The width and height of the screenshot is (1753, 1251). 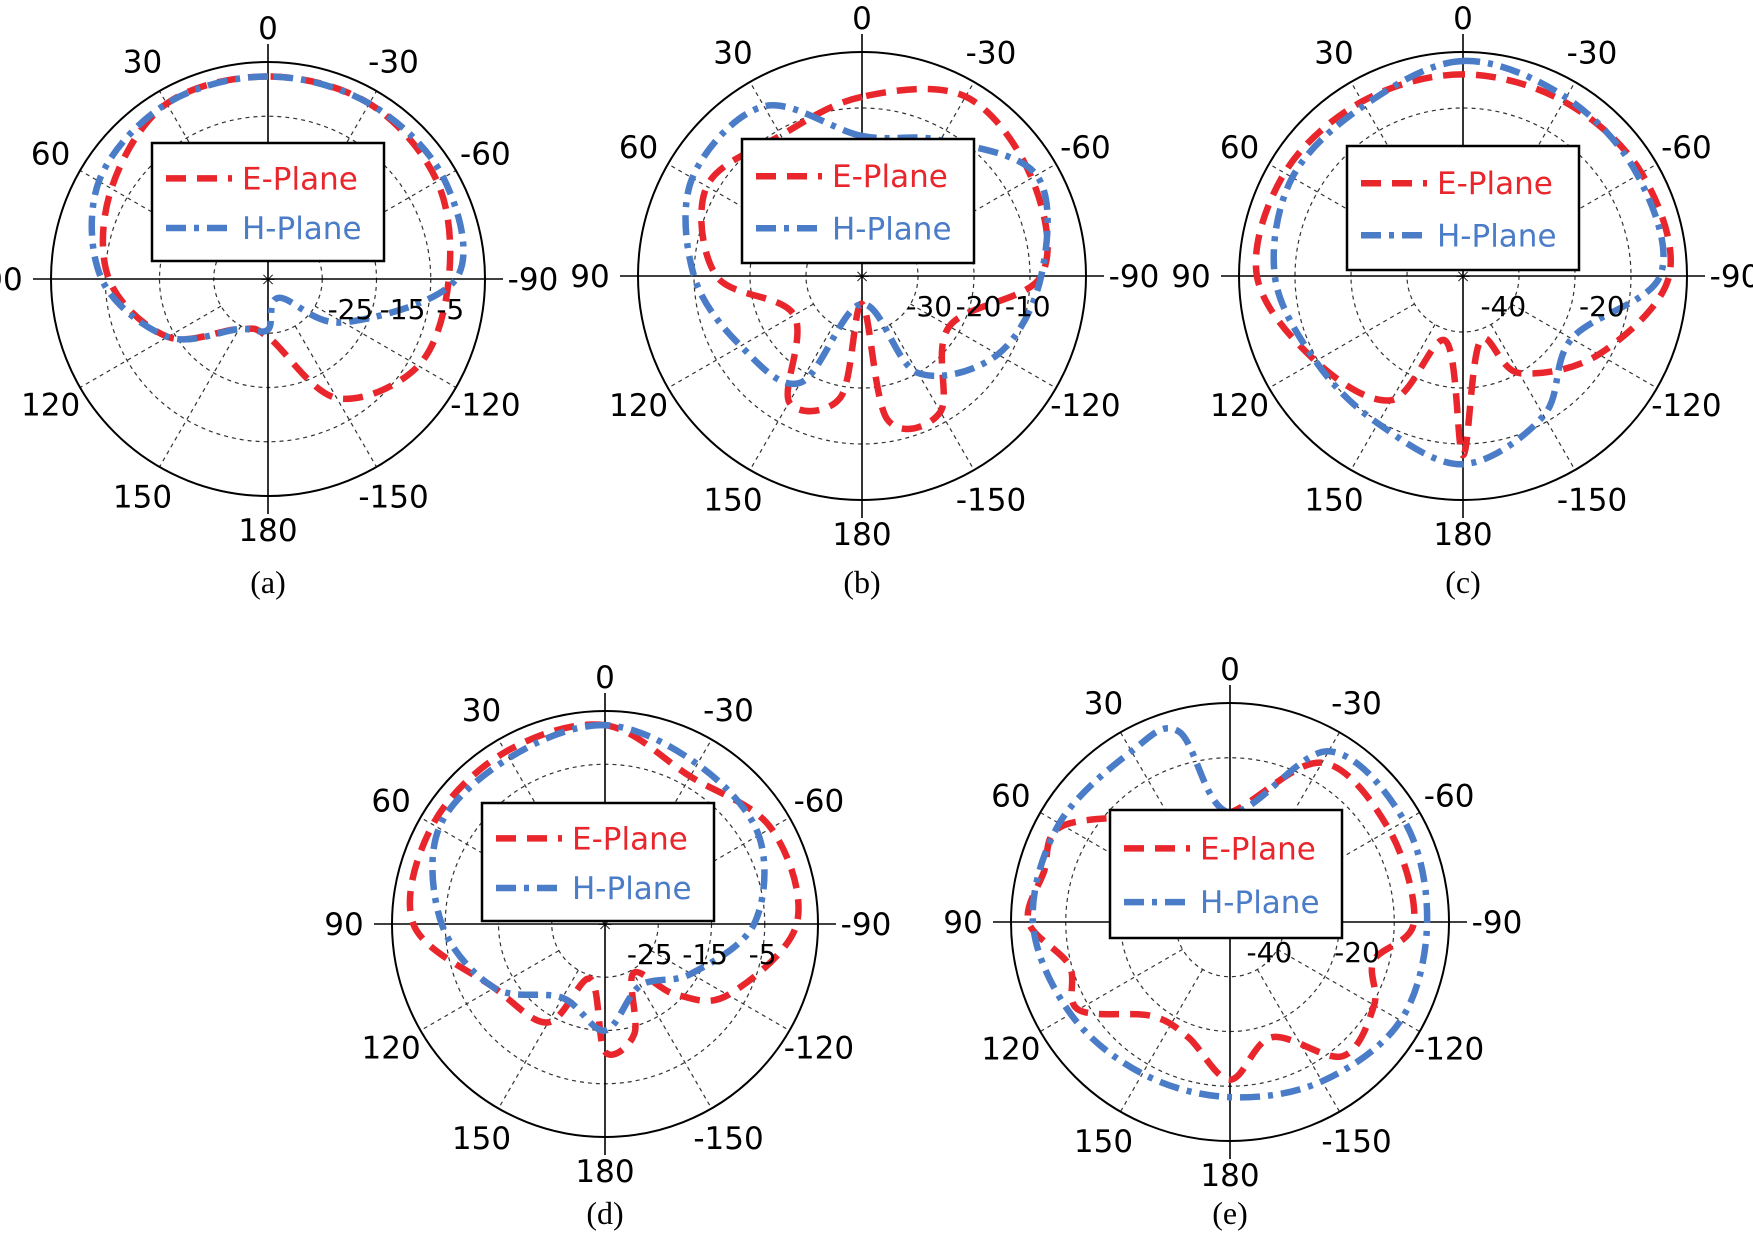 I want to click on radial-tick-label: -5, so click(x=450, y=309).